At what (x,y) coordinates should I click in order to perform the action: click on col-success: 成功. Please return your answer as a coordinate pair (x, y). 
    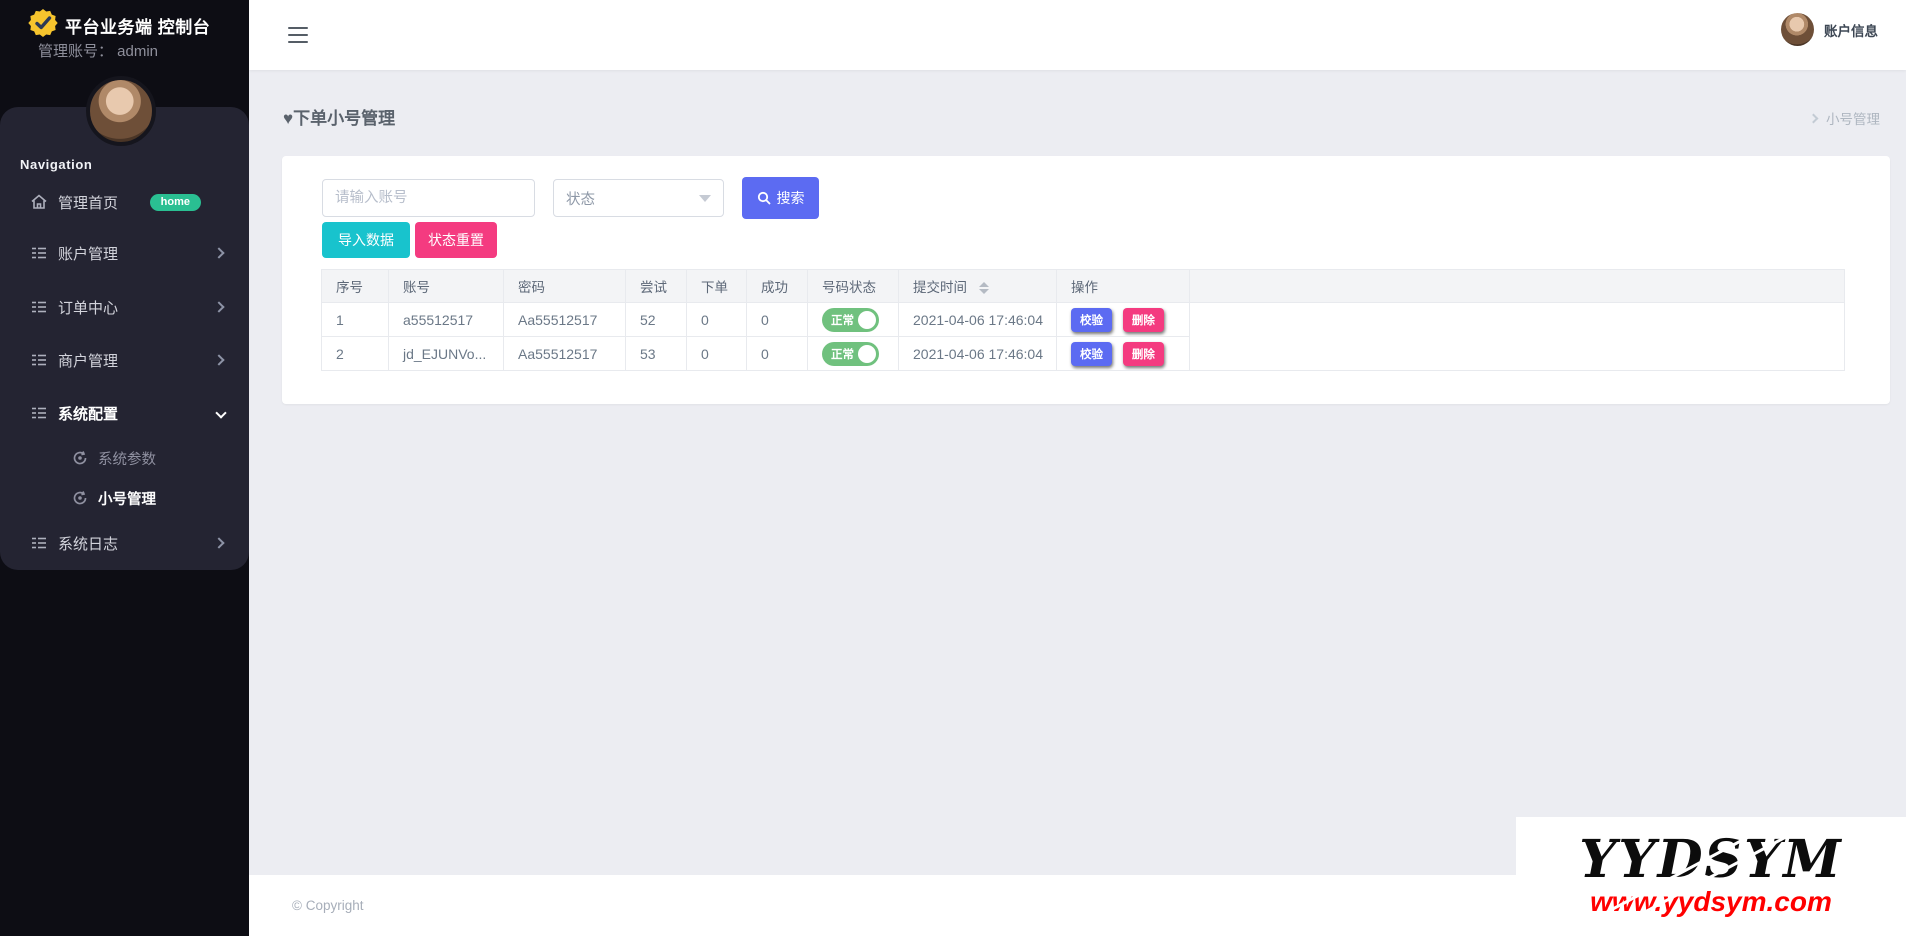
    Looking at the image, I should click on (777, 286).